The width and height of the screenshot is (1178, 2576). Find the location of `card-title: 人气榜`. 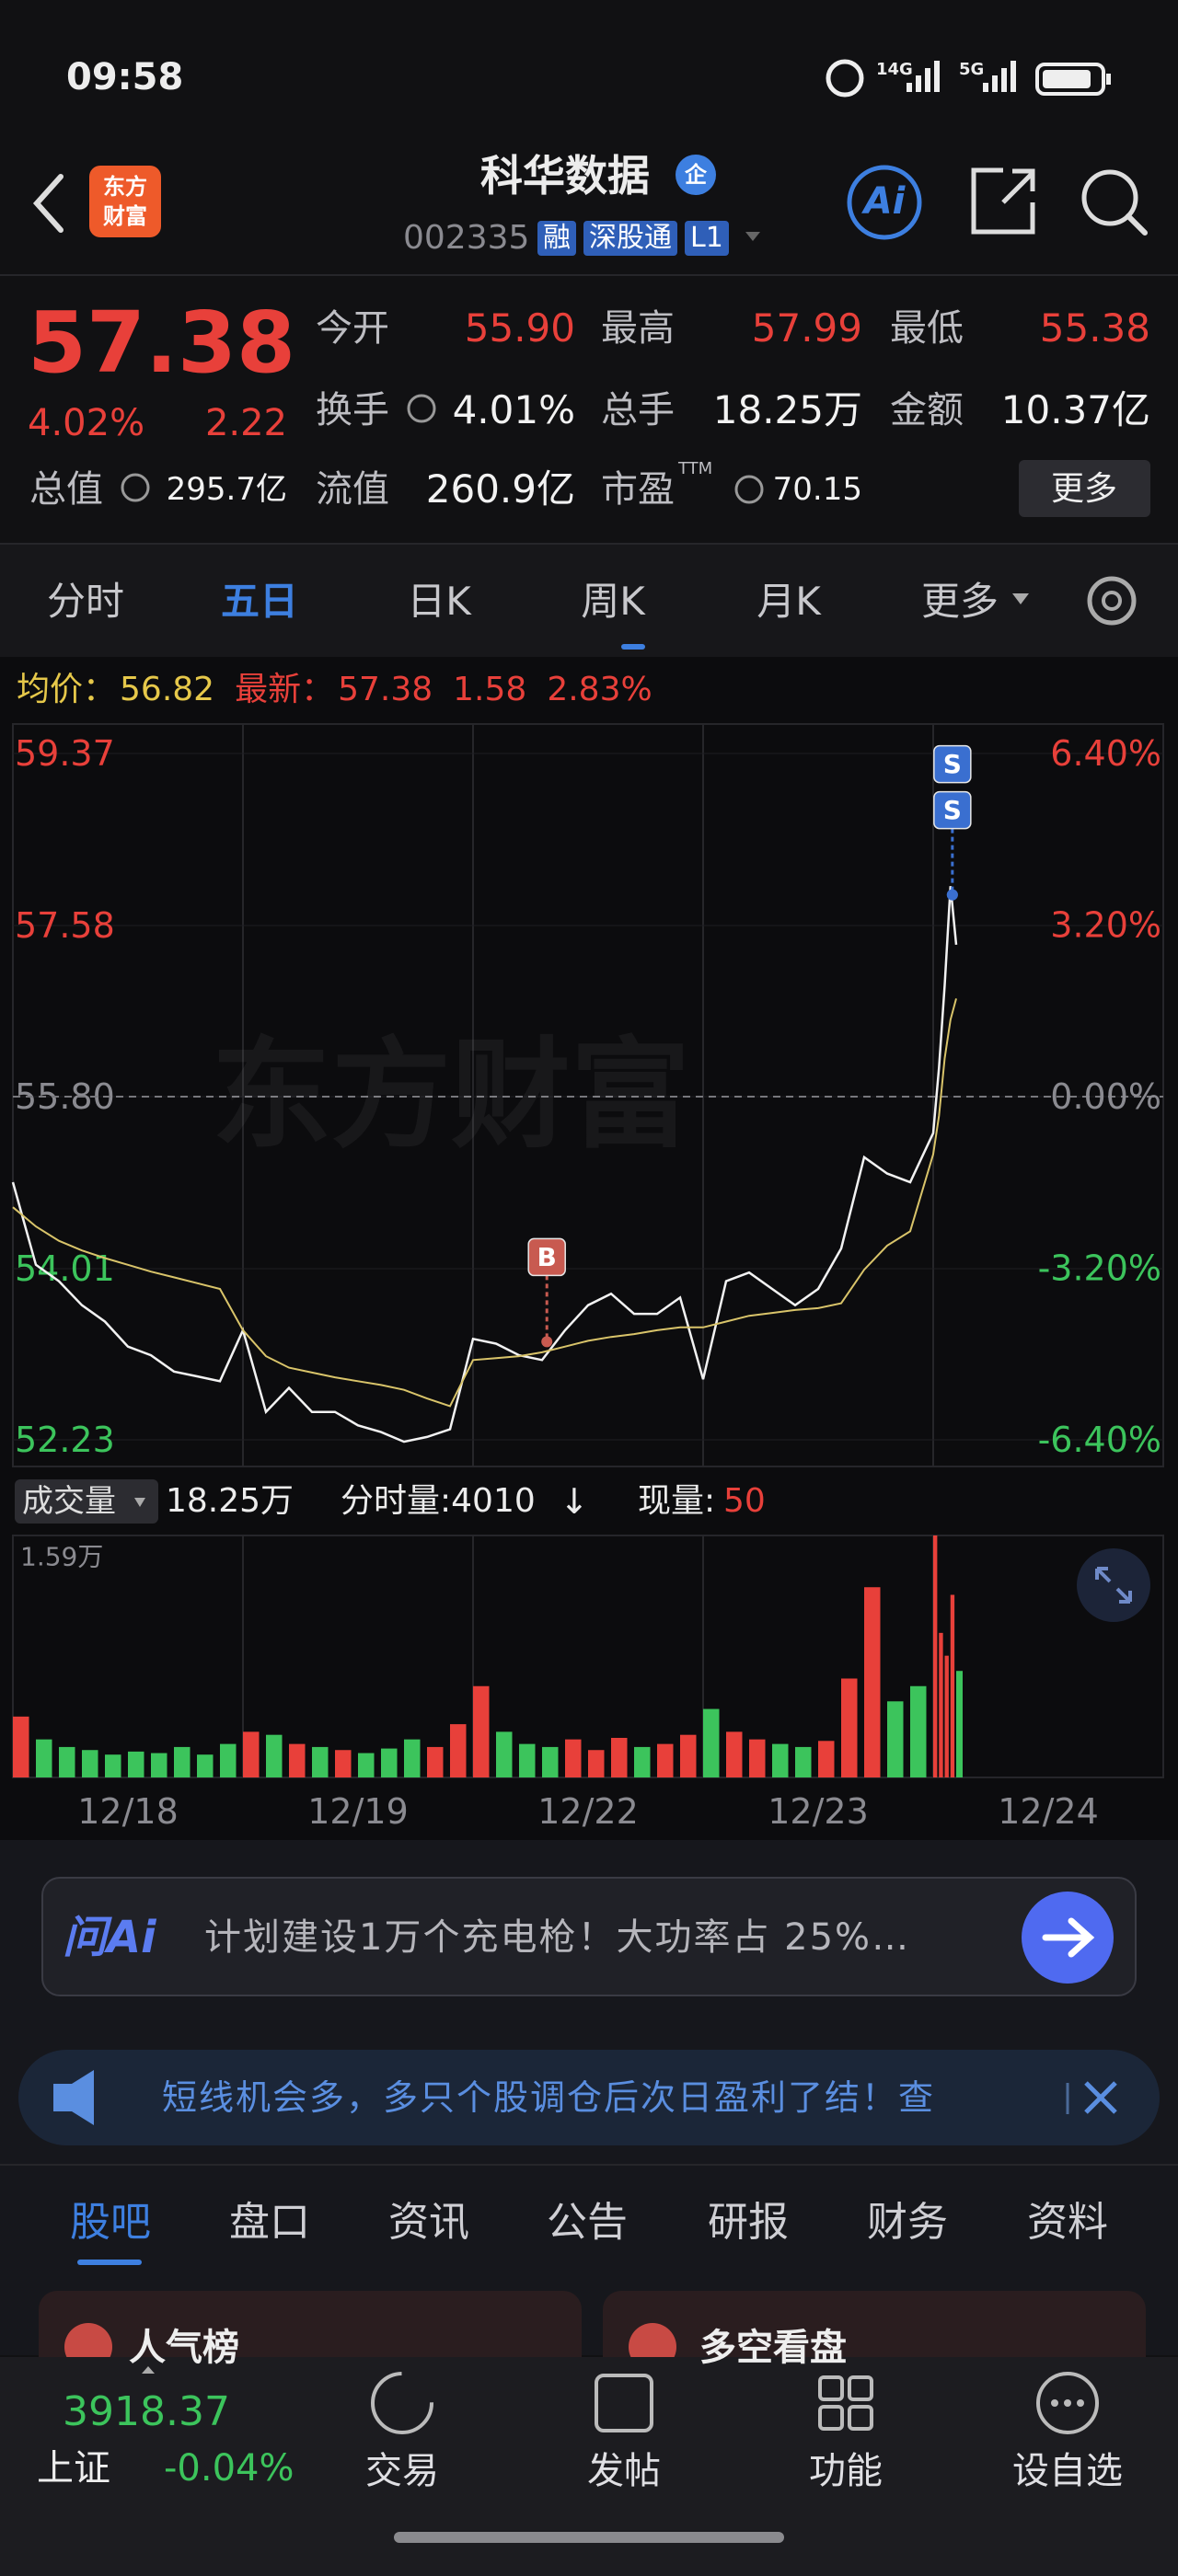

card-title: 人气榜 is located at coordinates (184, 2348).